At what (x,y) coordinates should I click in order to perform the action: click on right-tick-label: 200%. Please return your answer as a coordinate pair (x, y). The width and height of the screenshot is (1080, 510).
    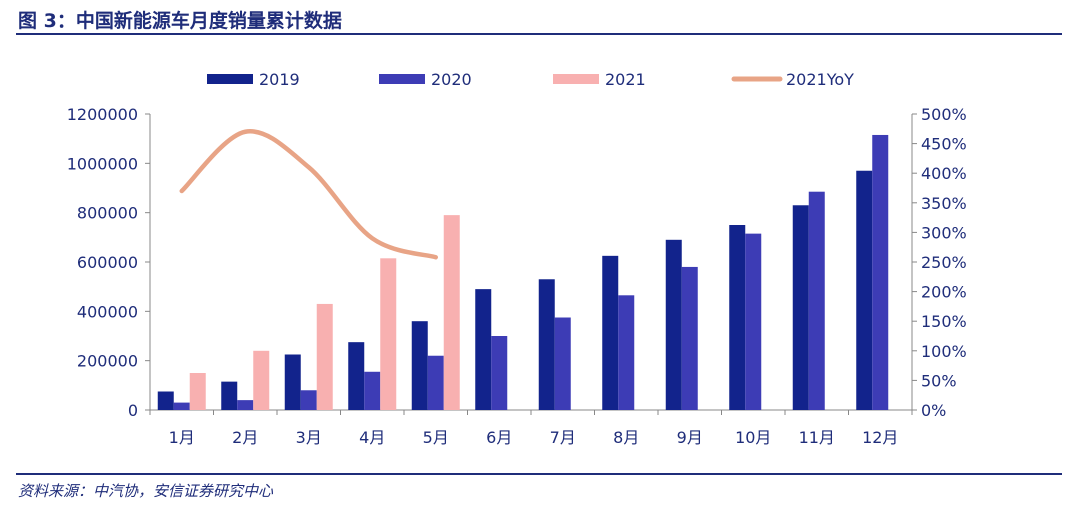
    Looking at the image, I should click on (944, 292).